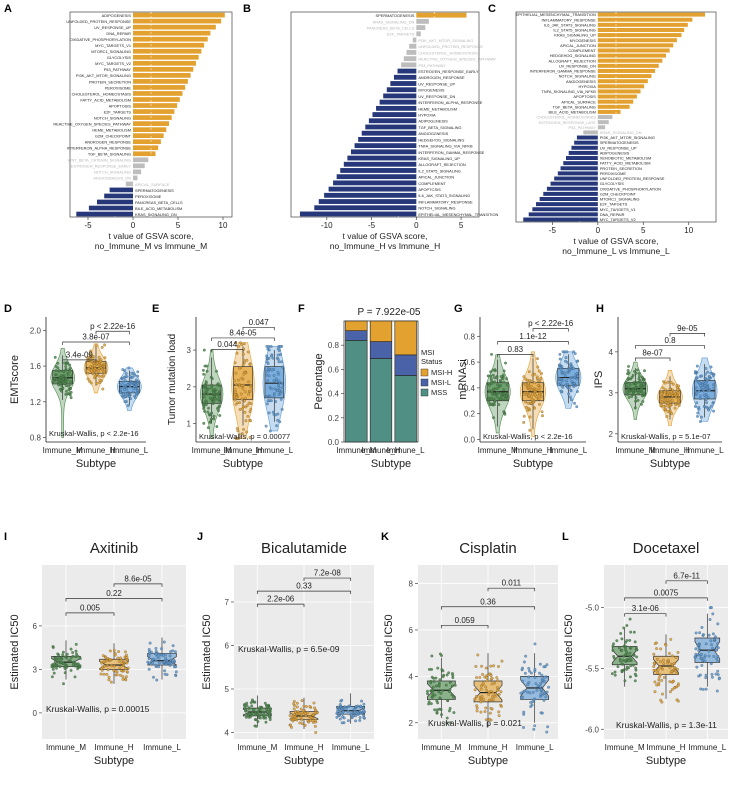 This screenshot has width=738, height=786. I want to click on bar-label: HYPOXIA, so click(588, 86).